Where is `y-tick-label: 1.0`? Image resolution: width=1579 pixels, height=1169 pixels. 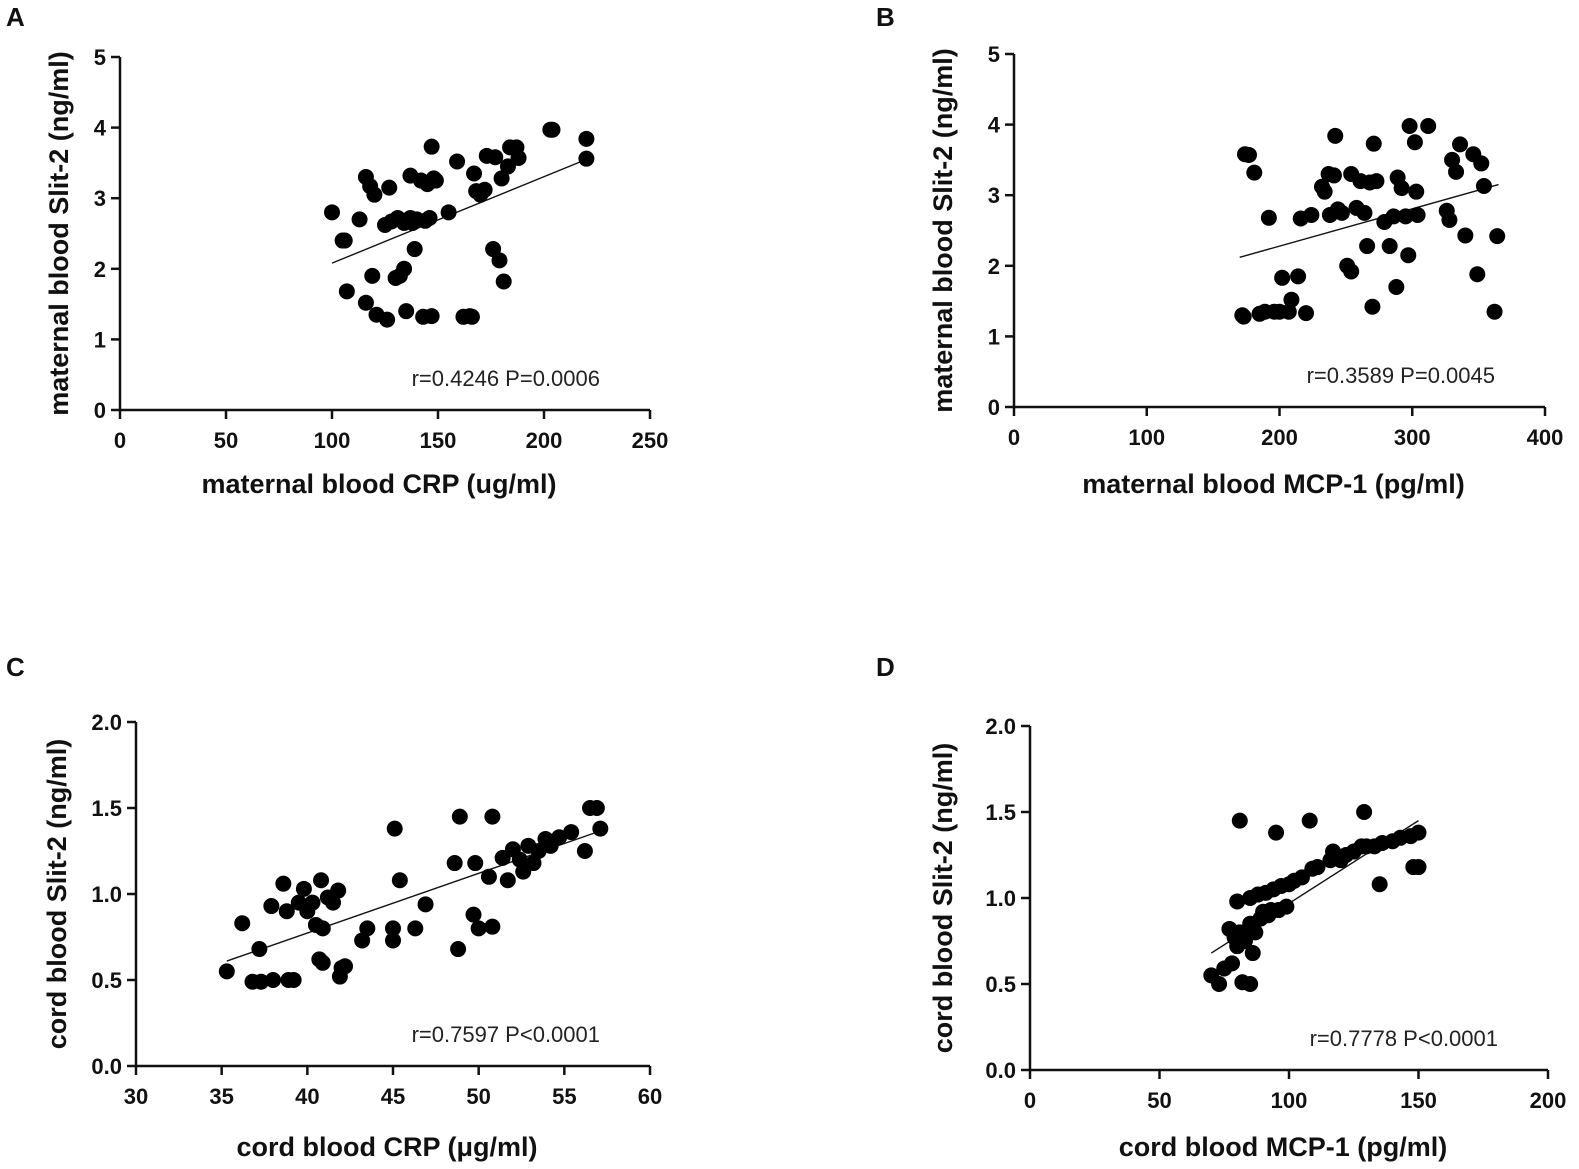 y-tick-label: 1.0 is located at coordinates (1000, 898).